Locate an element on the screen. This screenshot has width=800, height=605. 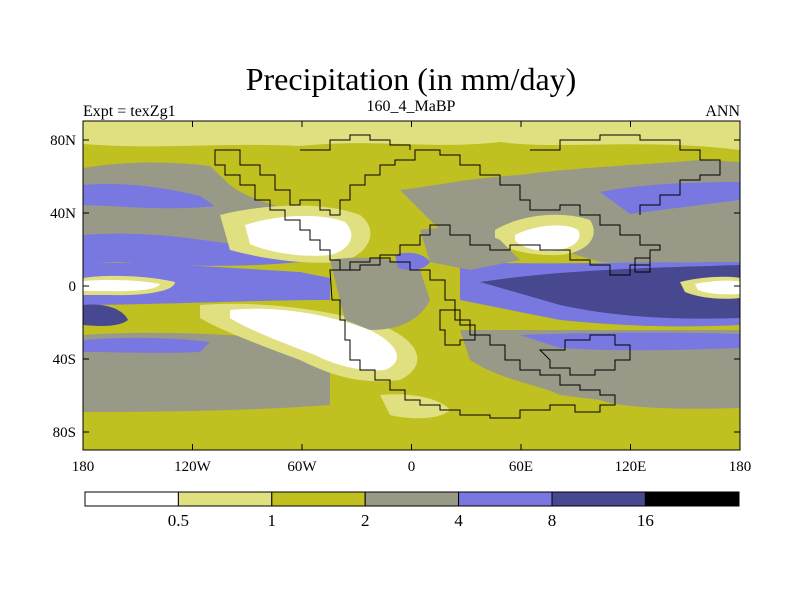
figure-title: Precipitation (in mm/day) is located at coordinates (411, 79).